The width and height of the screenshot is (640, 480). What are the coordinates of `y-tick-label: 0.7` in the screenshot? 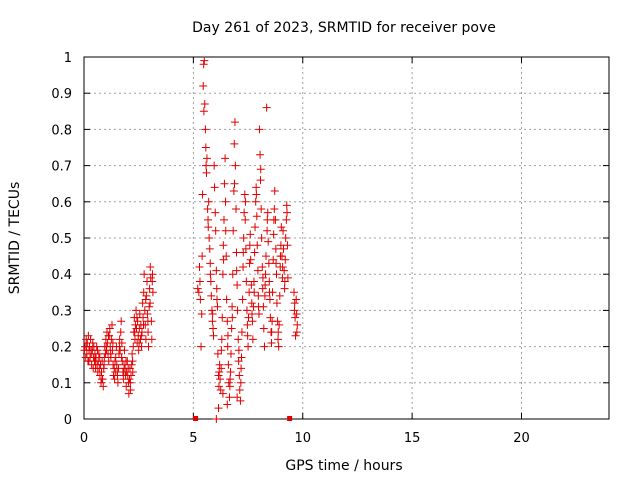 It's located at (61, 167).